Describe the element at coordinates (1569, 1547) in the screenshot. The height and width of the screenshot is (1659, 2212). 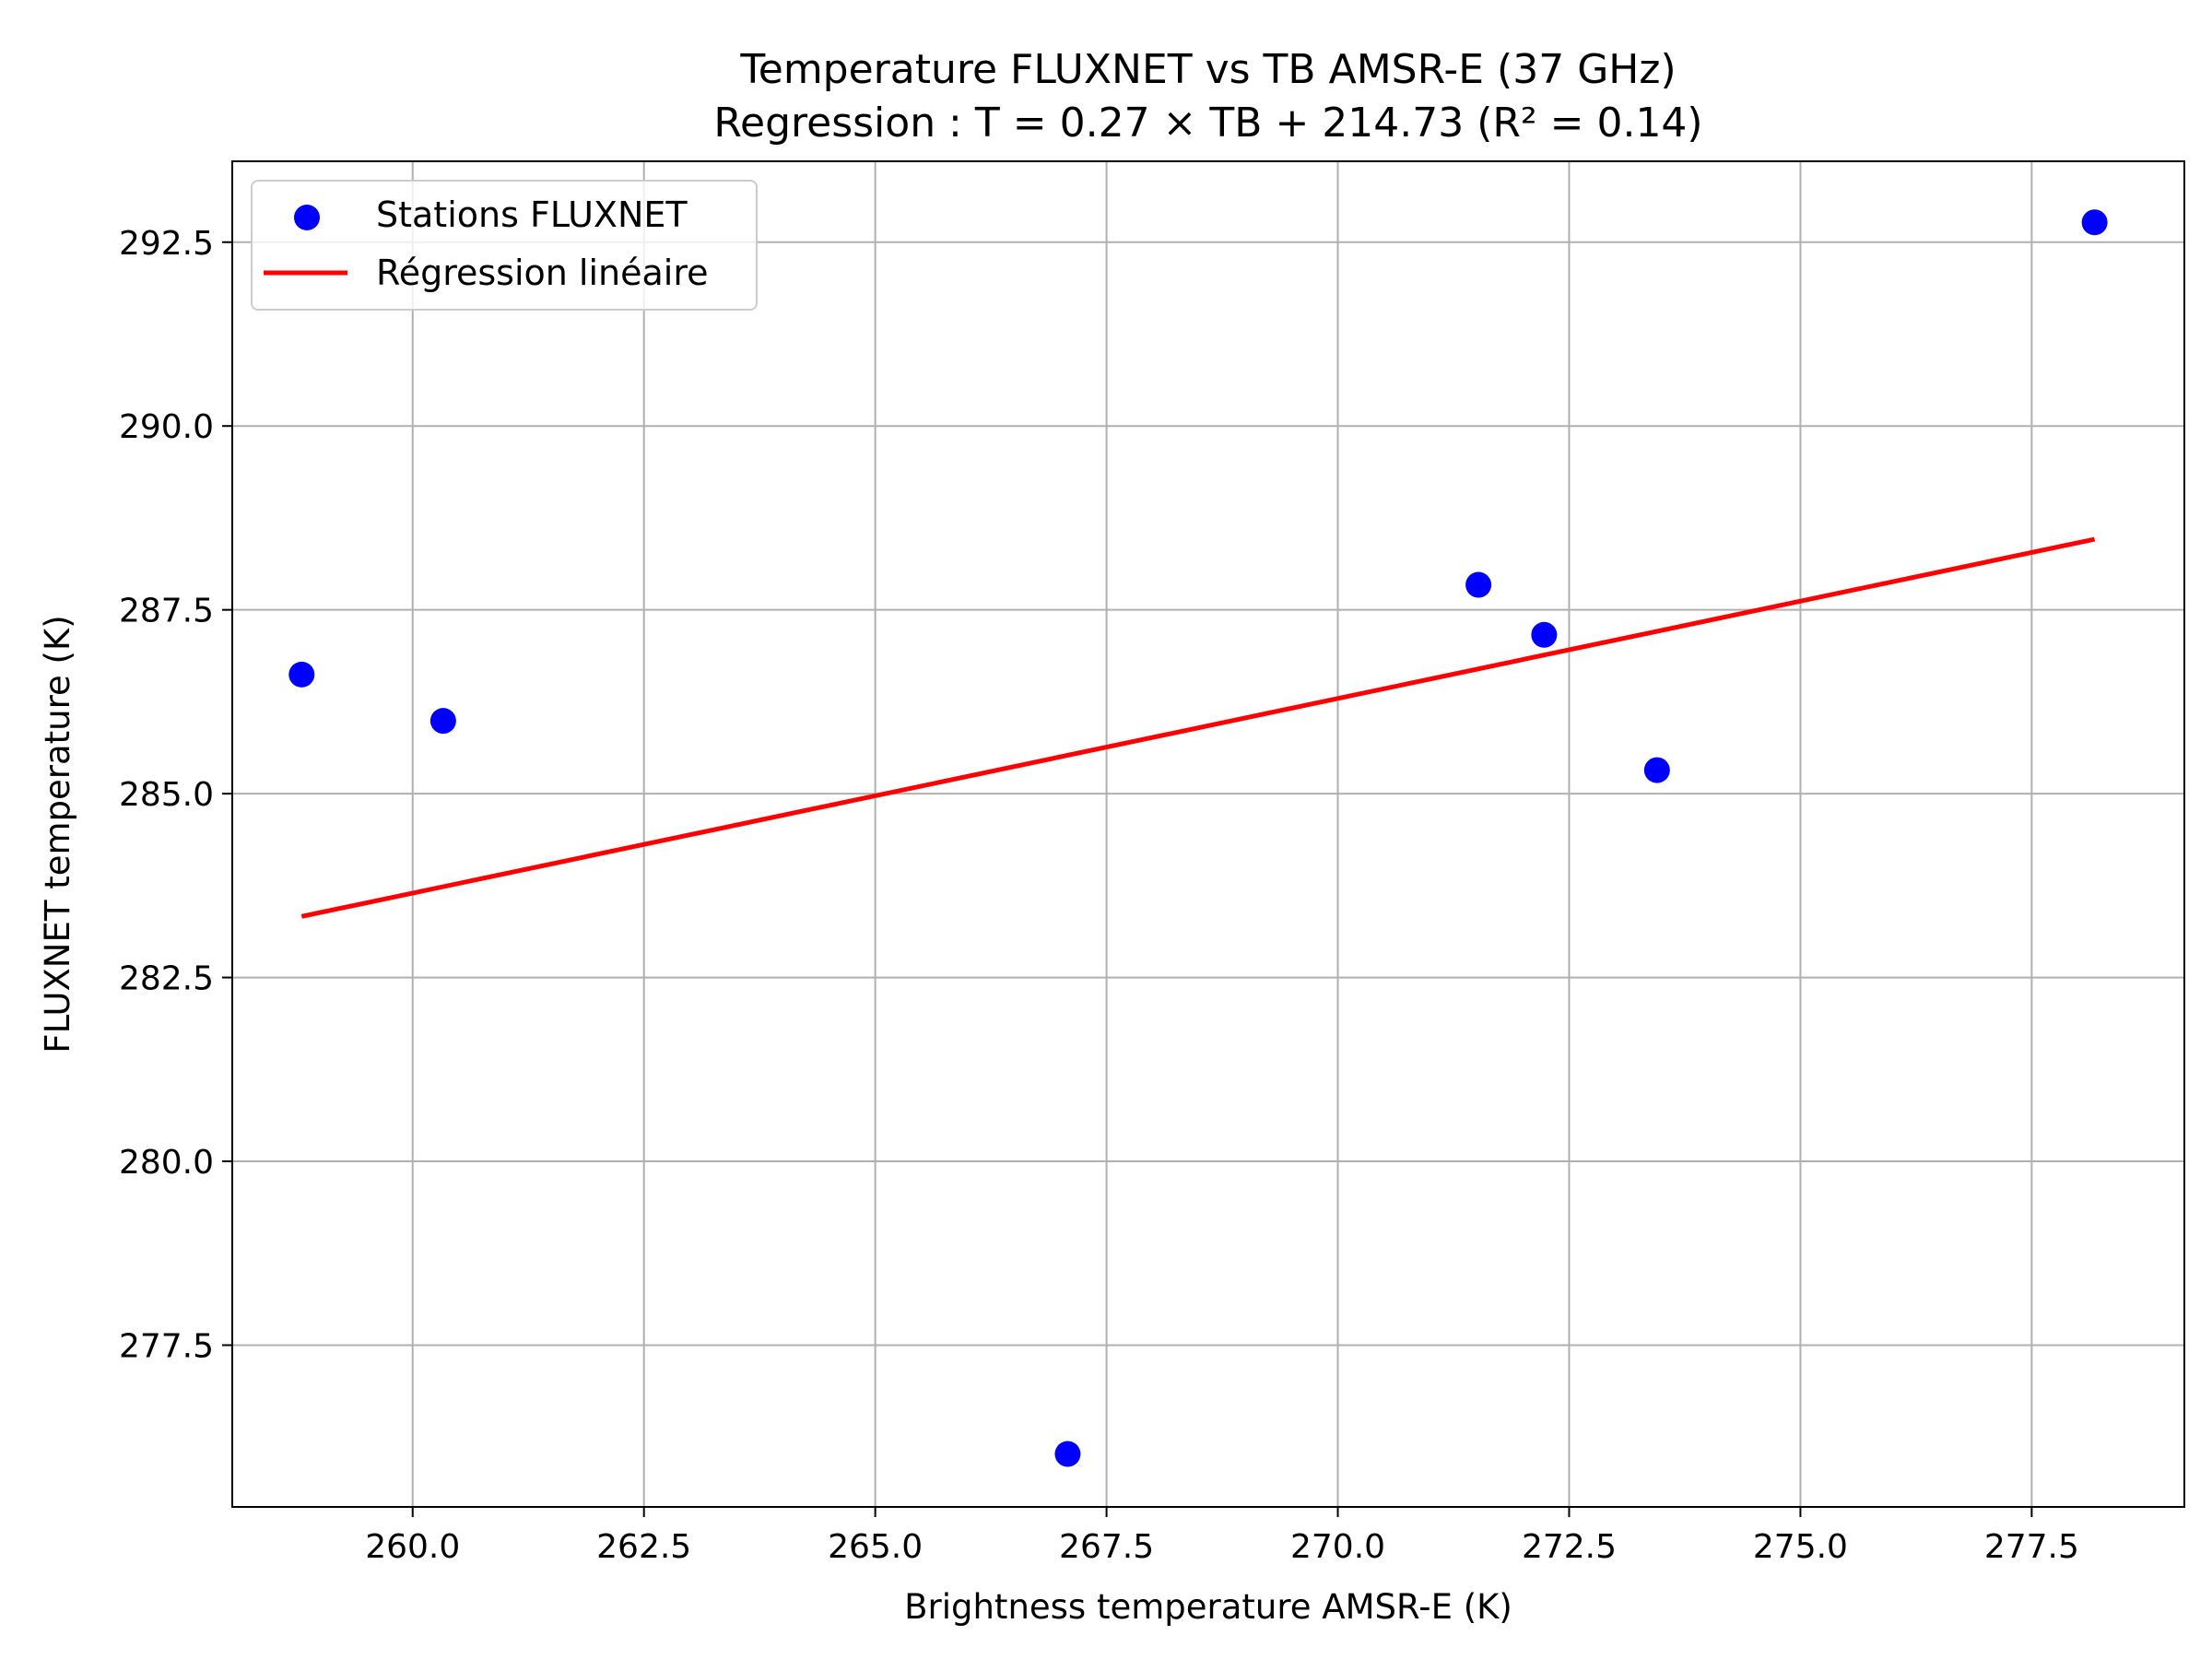
I see `x-tick-label: 272.5` at that location.